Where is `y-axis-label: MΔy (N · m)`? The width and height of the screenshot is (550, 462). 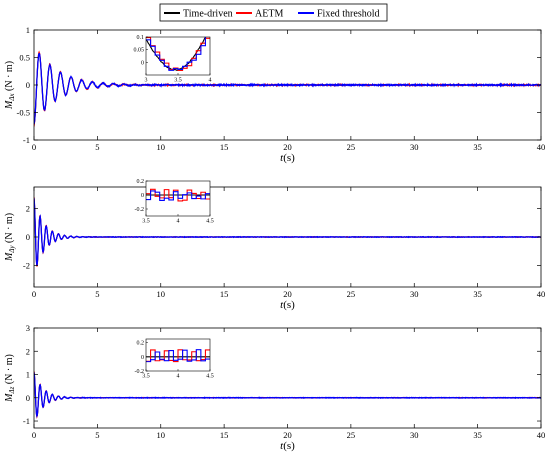 y-axis-label: MΔy (N · m) is located at coordinates (10, 237).